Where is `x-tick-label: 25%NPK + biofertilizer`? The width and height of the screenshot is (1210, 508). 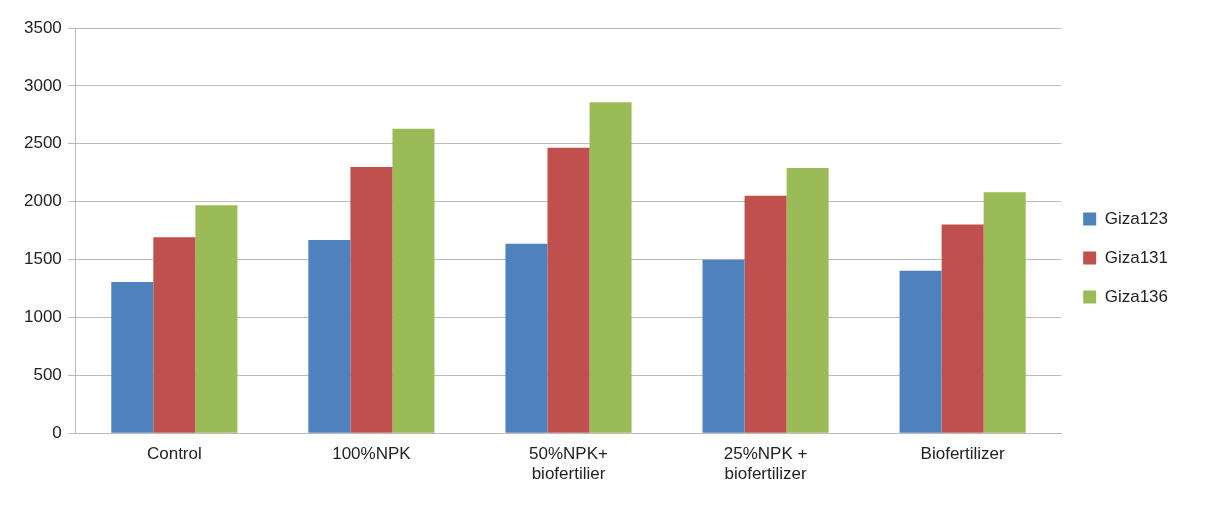
x-tick-label: 25%NPK + biofertilizer is located at coordinates (765, 464).